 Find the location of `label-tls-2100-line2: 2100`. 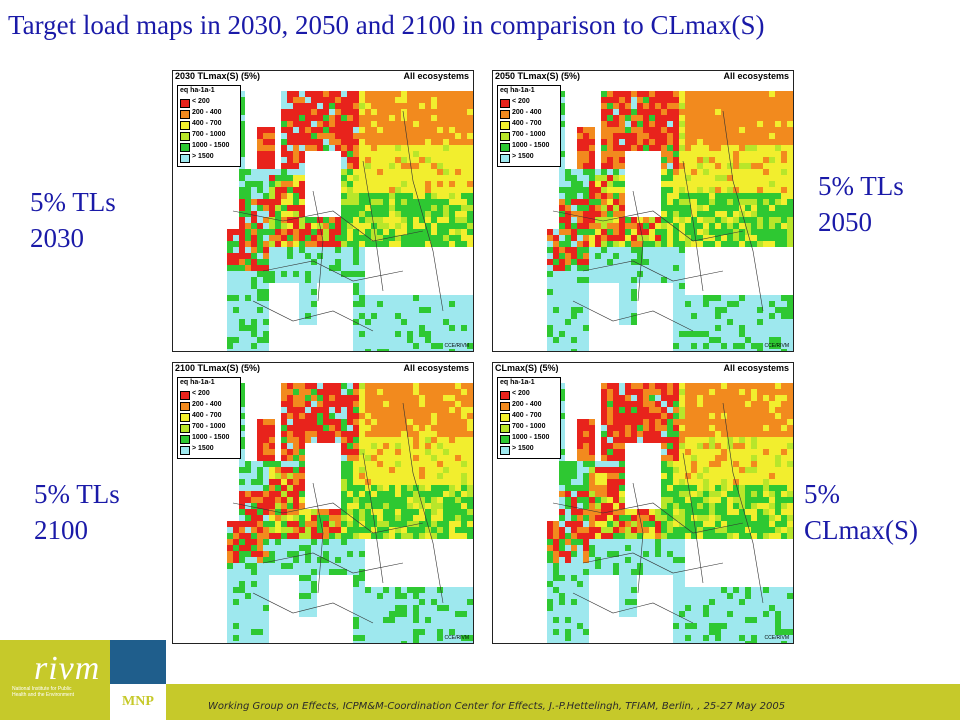

label-tls-2100-line2: 2100 is located at coordinates (61, 530).